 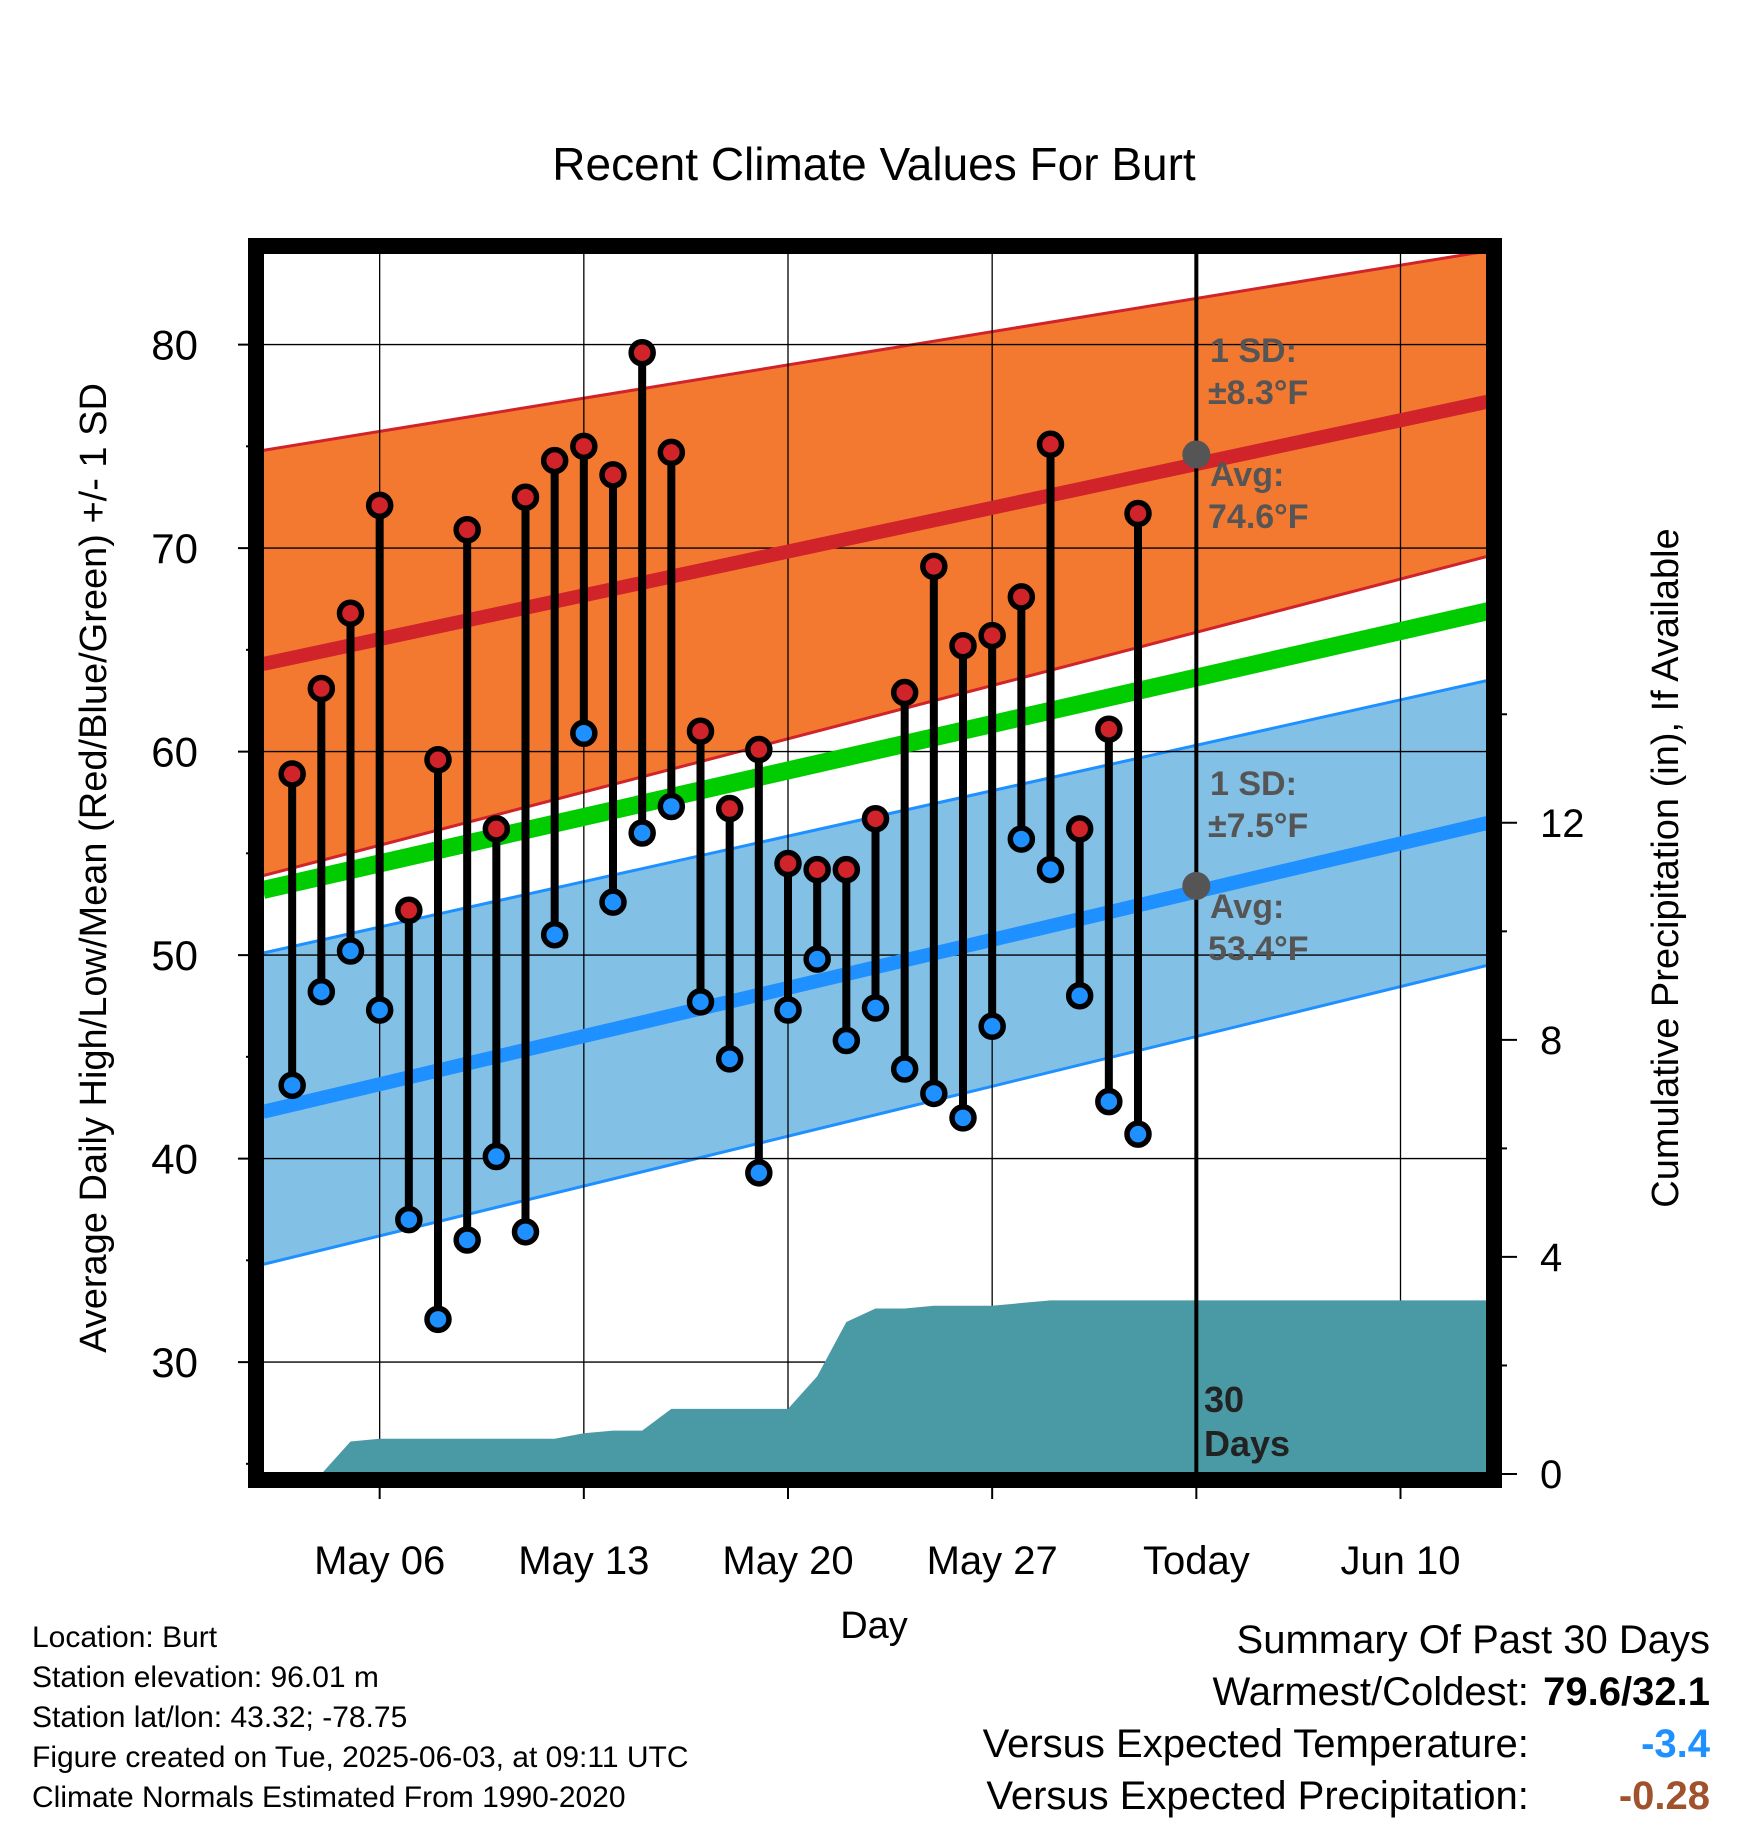 I want to click on y-tick-label: 60, so click(x=174, y=752).